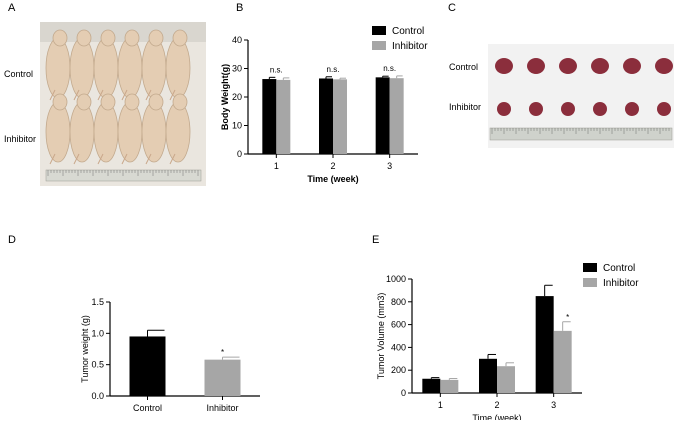  What do you see at coordinates (376, 240) in the screenshot?
I see `panel-letter-e: E` at bounding box center [376, 240].